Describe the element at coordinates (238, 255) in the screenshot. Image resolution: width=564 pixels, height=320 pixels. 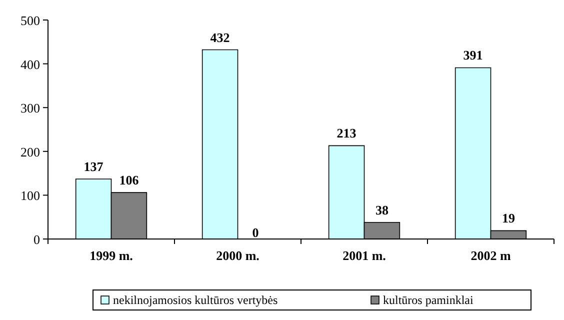
I see `x-tick-label: 2000 m.` at that location.